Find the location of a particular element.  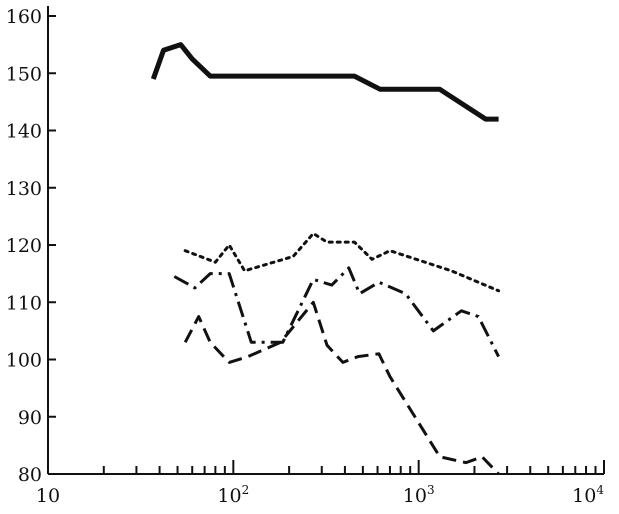

series-line-solid is located at coordinates (324, 82).